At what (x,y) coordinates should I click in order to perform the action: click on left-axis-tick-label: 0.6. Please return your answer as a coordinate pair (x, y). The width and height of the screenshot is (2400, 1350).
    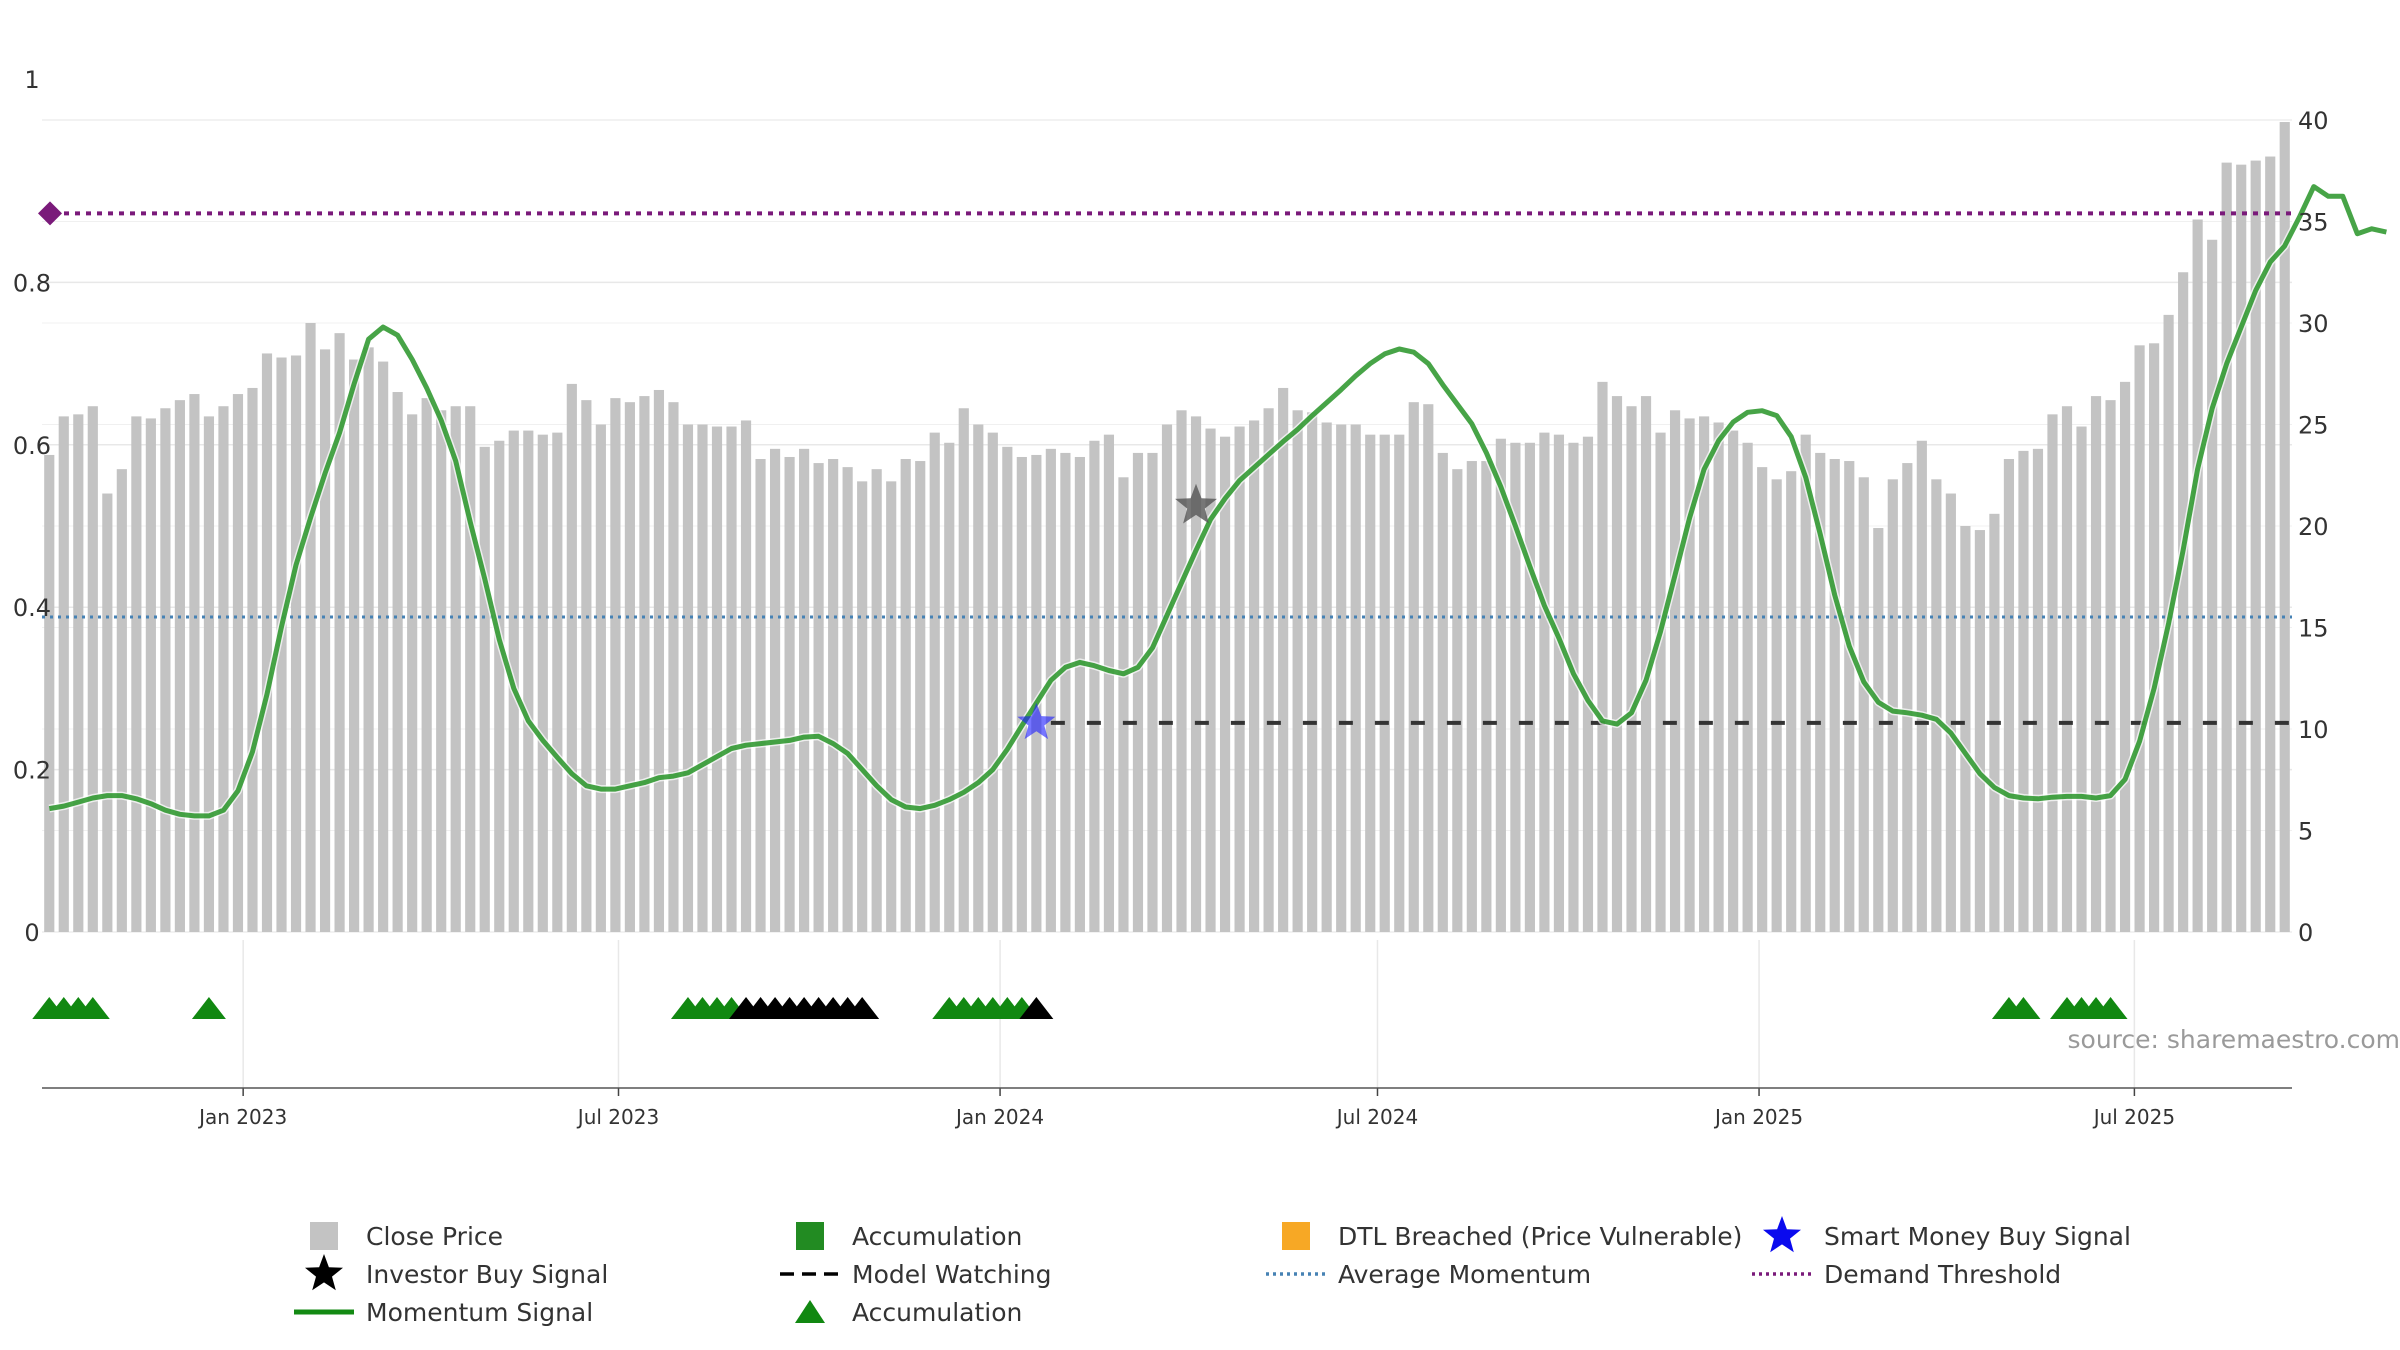
    Looking at the image, I should click on (32, 446).